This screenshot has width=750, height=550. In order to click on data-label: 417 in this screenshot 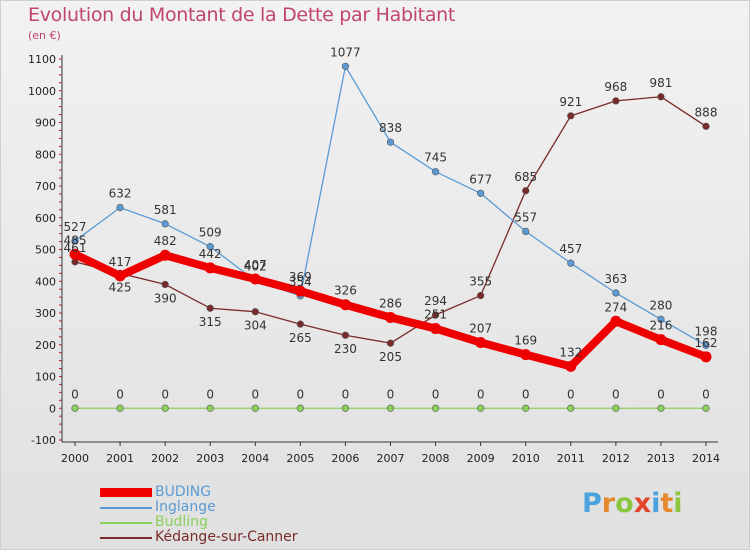, I will do `click(120, 262)`.